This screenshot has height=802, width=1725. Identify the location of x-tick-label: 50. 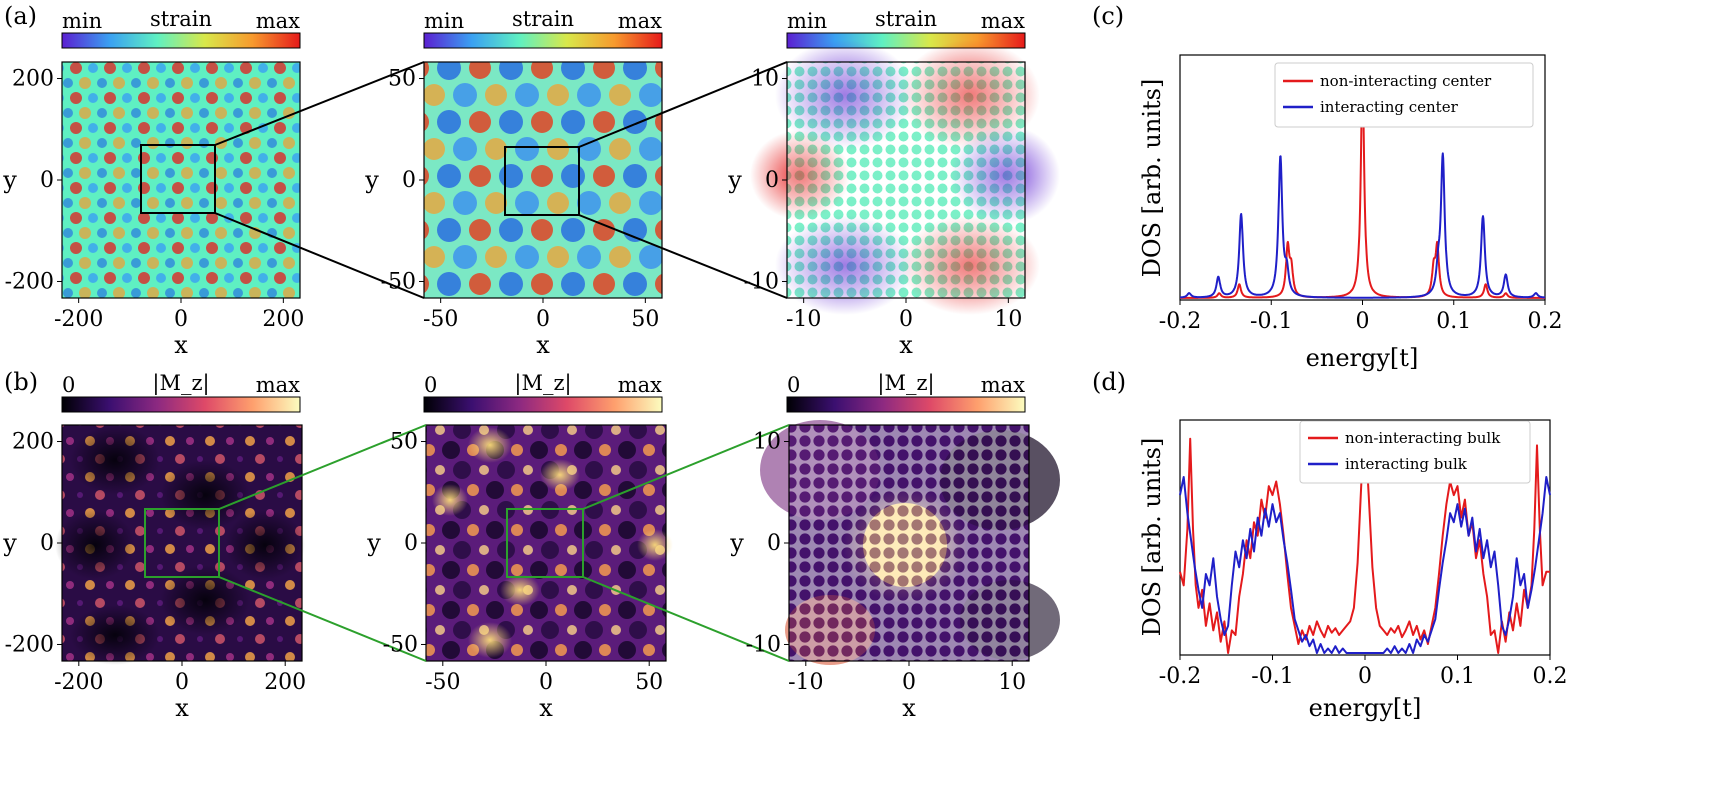
(649, 682).